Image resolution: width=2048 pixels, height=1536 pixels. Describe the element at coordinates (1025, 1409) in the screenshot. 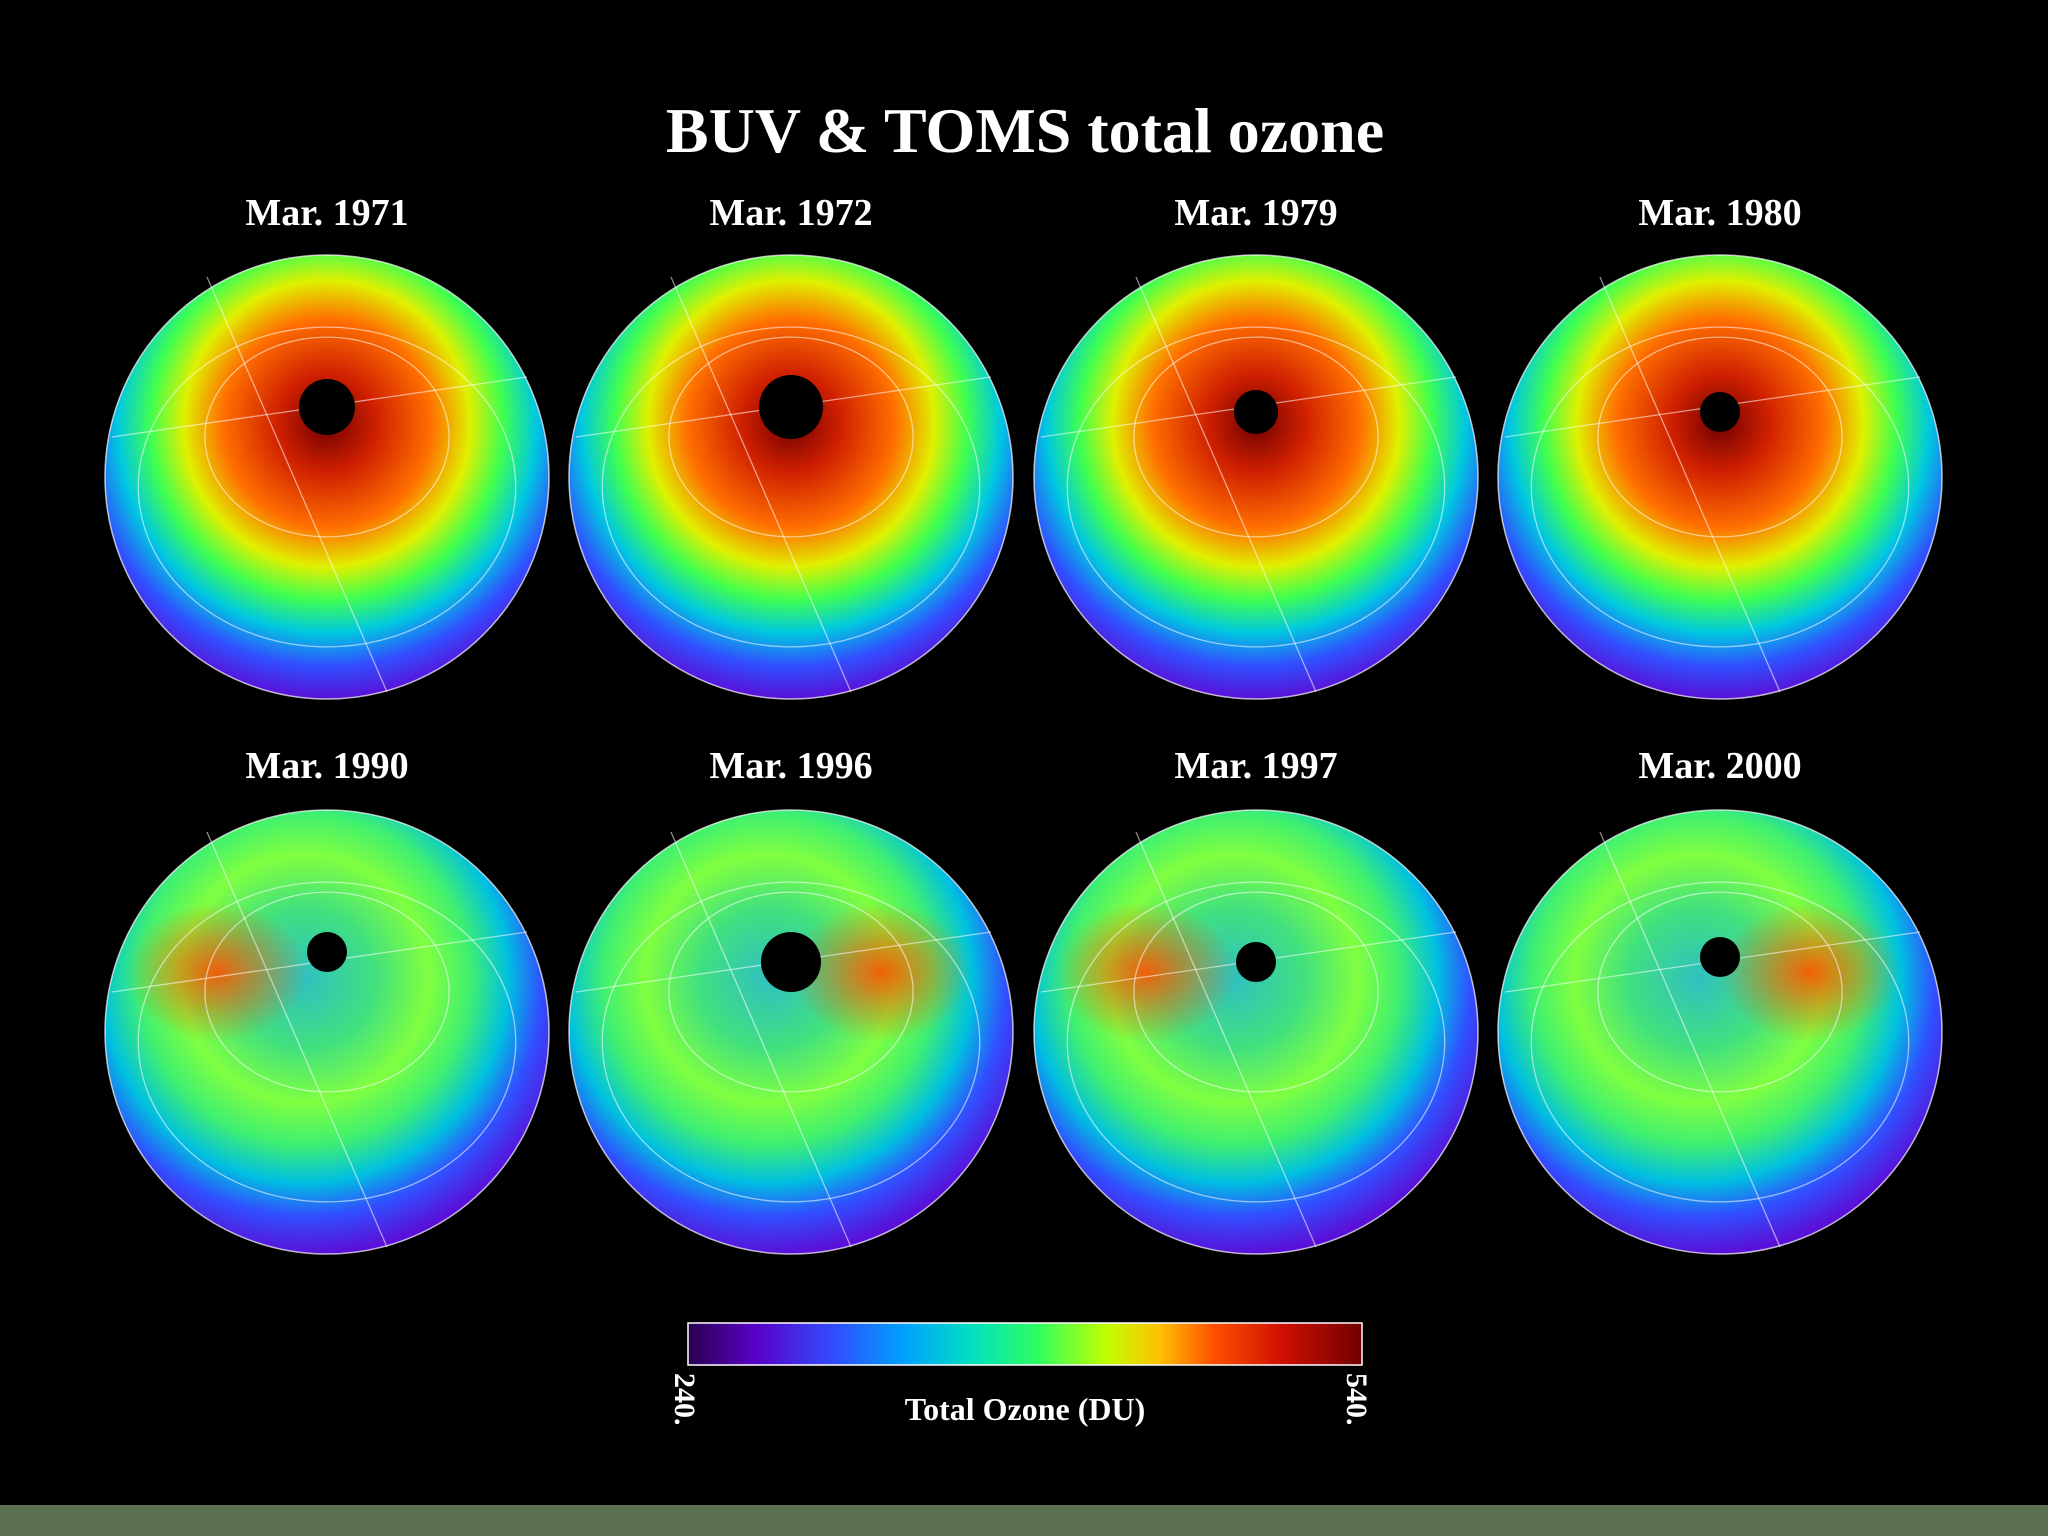

I see `colorbar-title: Total Ozone (DU)` at that location.